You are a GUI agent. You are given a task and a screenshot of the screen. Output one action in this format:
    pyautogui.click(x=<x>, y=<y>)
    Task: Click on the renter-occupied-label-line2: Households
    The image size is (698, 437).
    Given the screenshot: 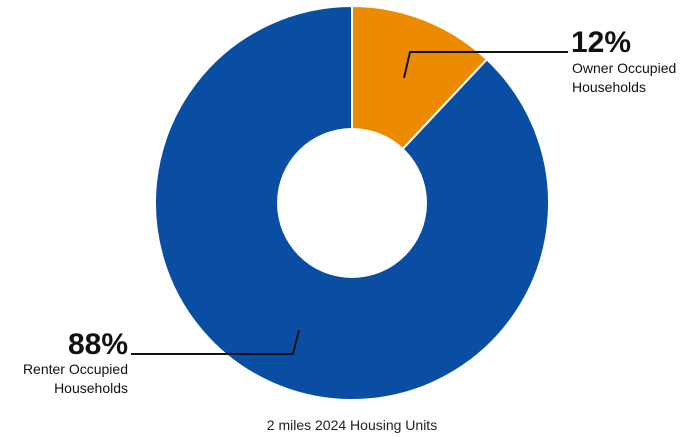 What is the action you would take?
    pyautogui.click(x=91, y=388)
    